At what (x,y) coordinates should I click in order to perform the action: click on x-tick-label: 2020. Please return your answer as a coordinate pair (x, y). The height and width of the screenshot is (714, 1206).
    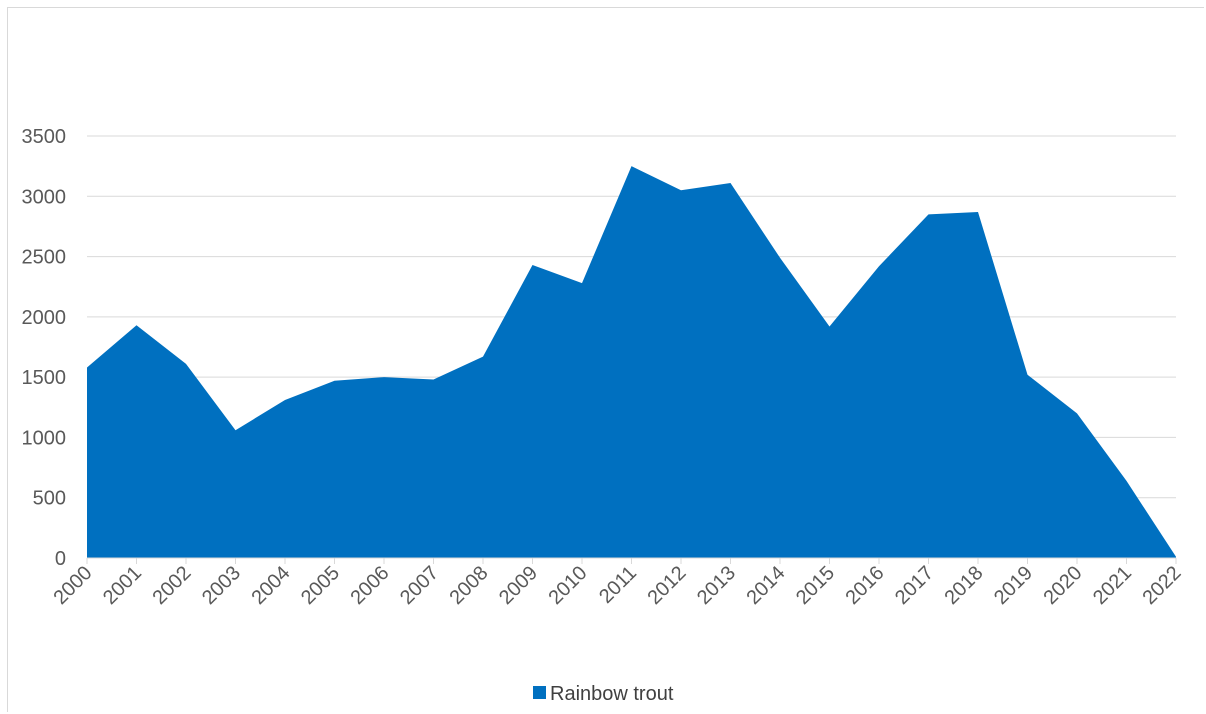
    Looking at the image, I should click on (1063, 585).